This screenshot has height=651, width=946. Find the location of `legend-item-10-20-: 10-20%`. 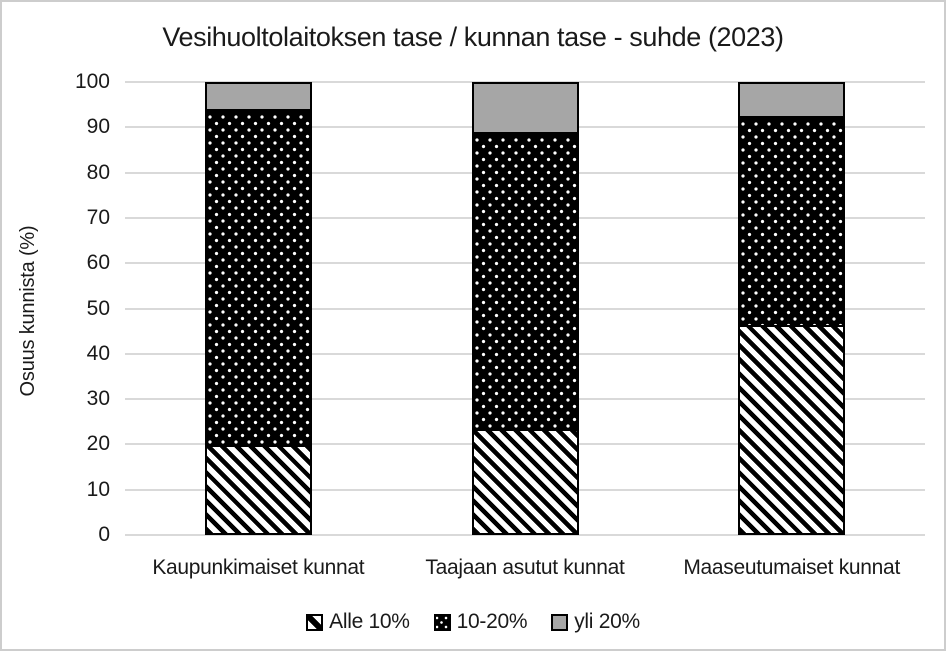

legend-item-10-20-: 10-20% is located at coordinates (480, 622).